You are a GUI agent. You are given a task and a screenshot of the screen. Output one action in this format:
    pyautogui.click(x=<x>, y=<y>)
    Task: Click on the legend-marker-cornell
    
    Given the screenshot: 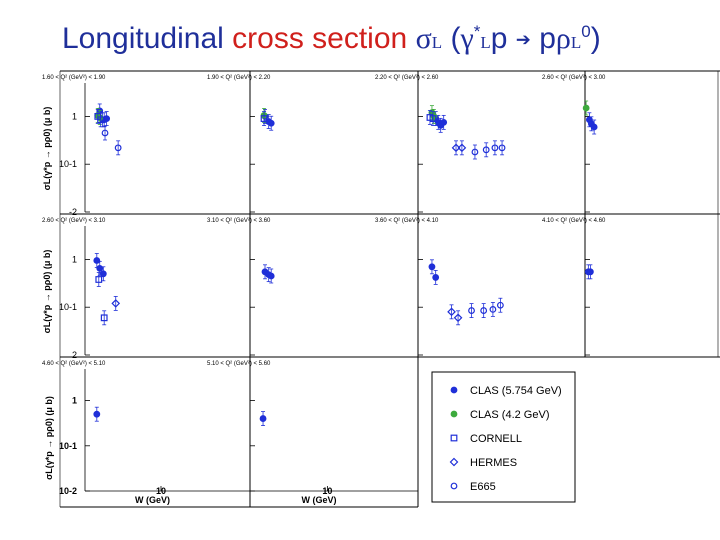 What is the action you would take?
    pyautogui.click(x=454, y=438)
    